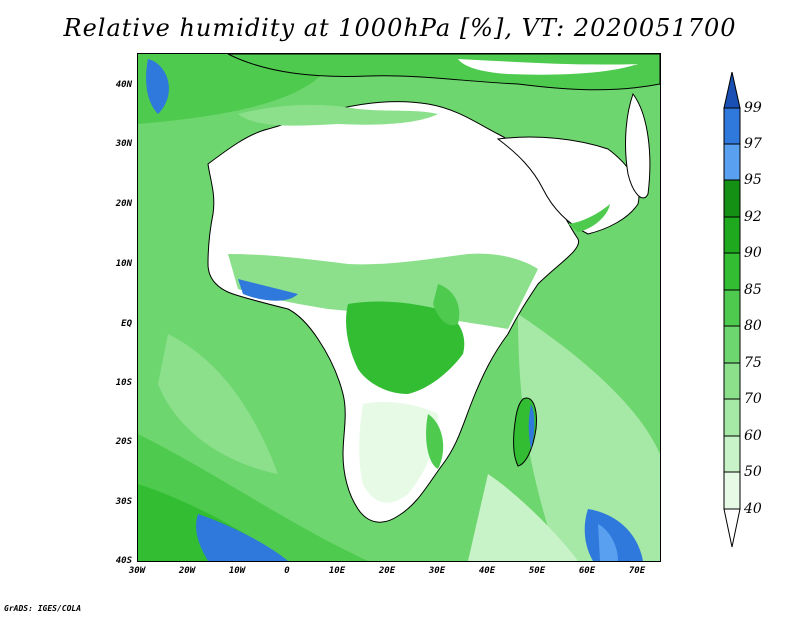 The height and width of the screenshot is (618, 800). I want to click on software-credit: GrADS: IGES/COLA, so click(43, 608).